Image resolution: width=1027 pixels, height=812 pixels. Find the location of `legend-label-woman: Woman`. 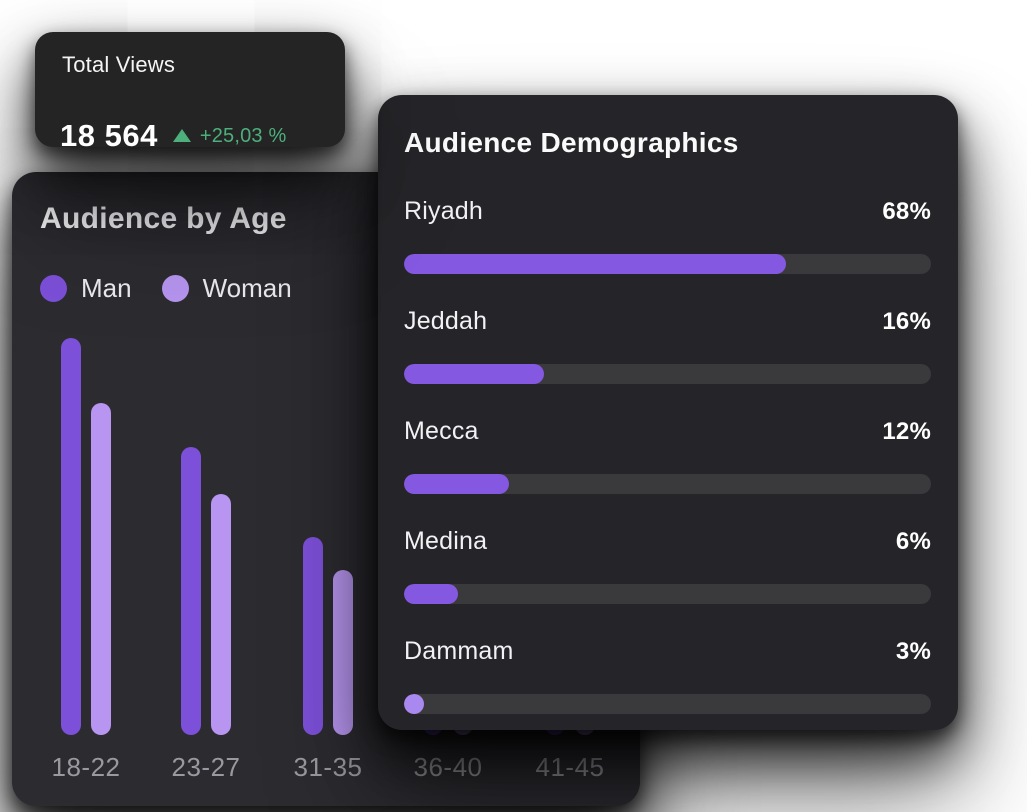

legend-label-woman: Woman is located at coordinates (247, 288).